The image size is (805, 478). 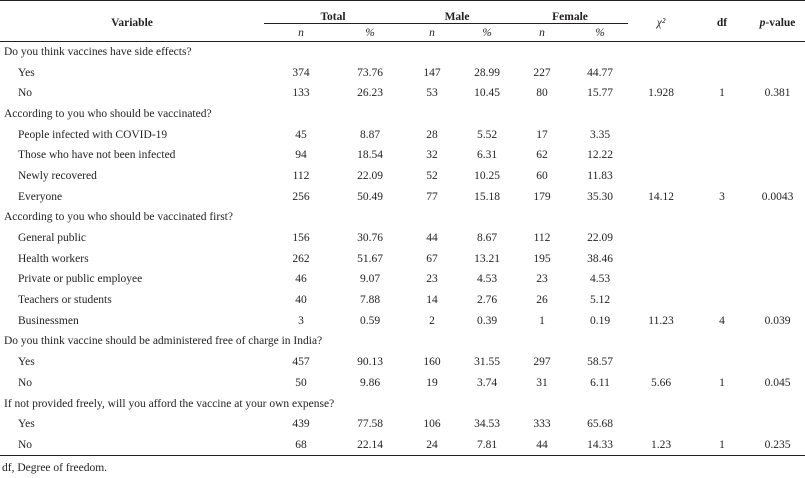 I want to click on cell-total-n: 374, so click(x=301, y=72).